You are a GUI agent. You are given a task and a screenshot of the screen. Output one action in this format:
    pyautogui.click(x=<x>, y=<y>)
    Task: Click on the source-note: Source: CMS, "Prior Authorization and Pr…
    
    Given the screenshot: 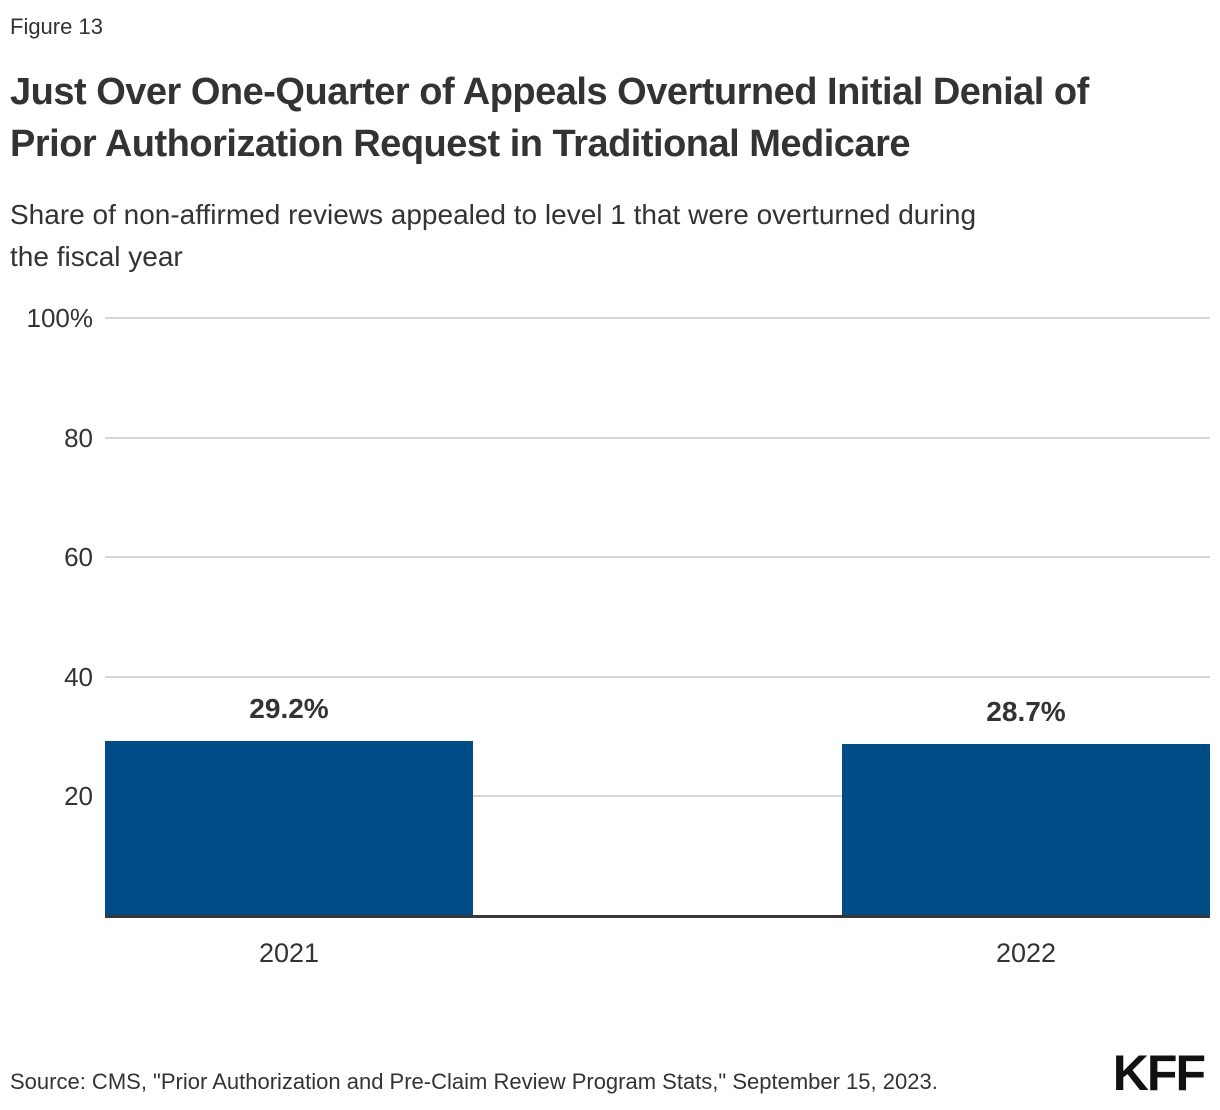 What is the action you would take?
    pyautogui.click(x=474, y=1081)
    